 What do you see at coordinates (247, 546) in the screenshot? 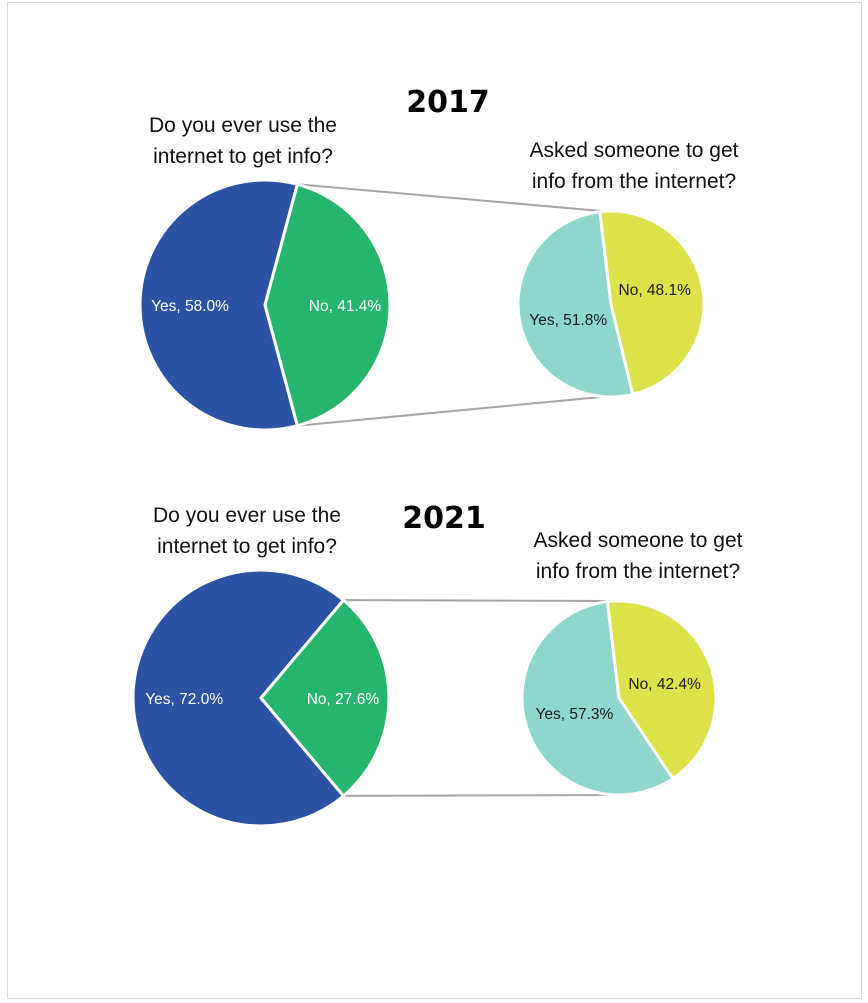
I see `main-question-2021-line2: internet to get info?` at bounding box center [247, 546].